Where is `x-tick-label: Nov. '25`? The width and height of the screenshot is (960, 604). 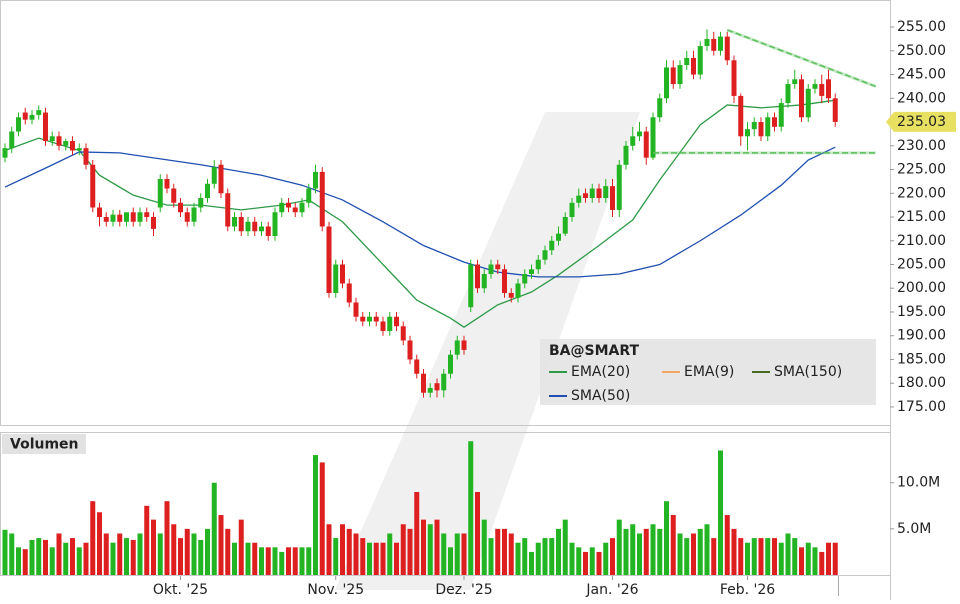 x-tick-label: Nov. '25 is located at coordinates (335, 590).